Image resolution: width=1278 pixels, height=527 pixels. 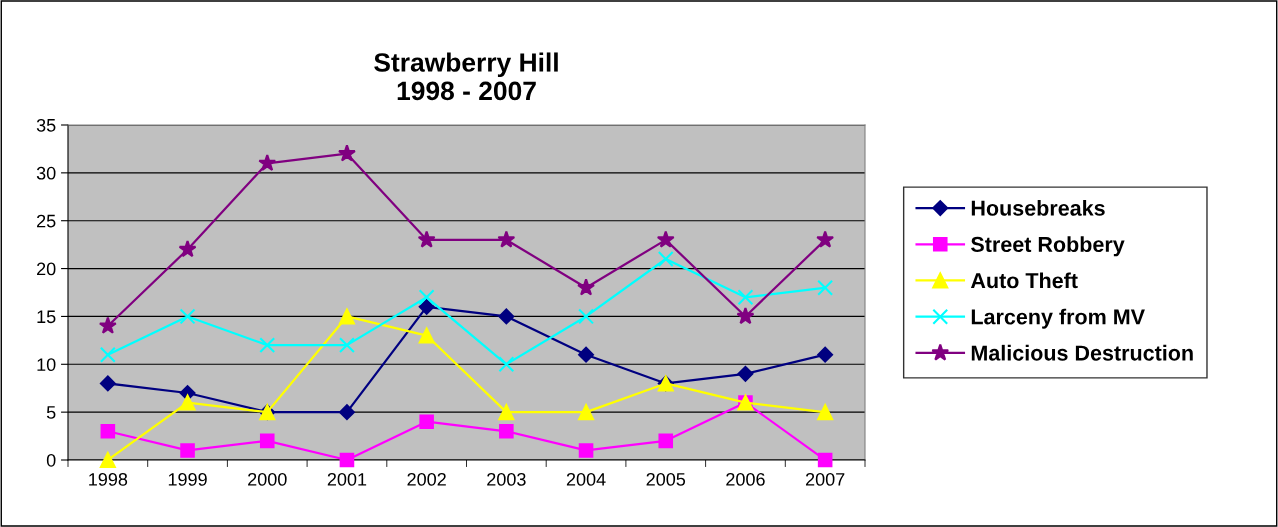 I want to click on legend-label: Malicious Destruction, so click(x=1082, y=352).